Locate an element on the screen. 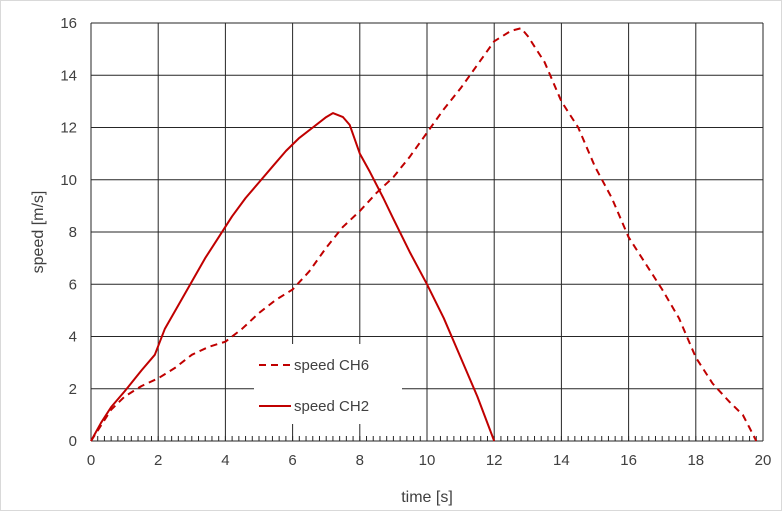 The height and width of the screenshot is (515, 782). y-tick-label: 2 is located at coordinates (73, 389).